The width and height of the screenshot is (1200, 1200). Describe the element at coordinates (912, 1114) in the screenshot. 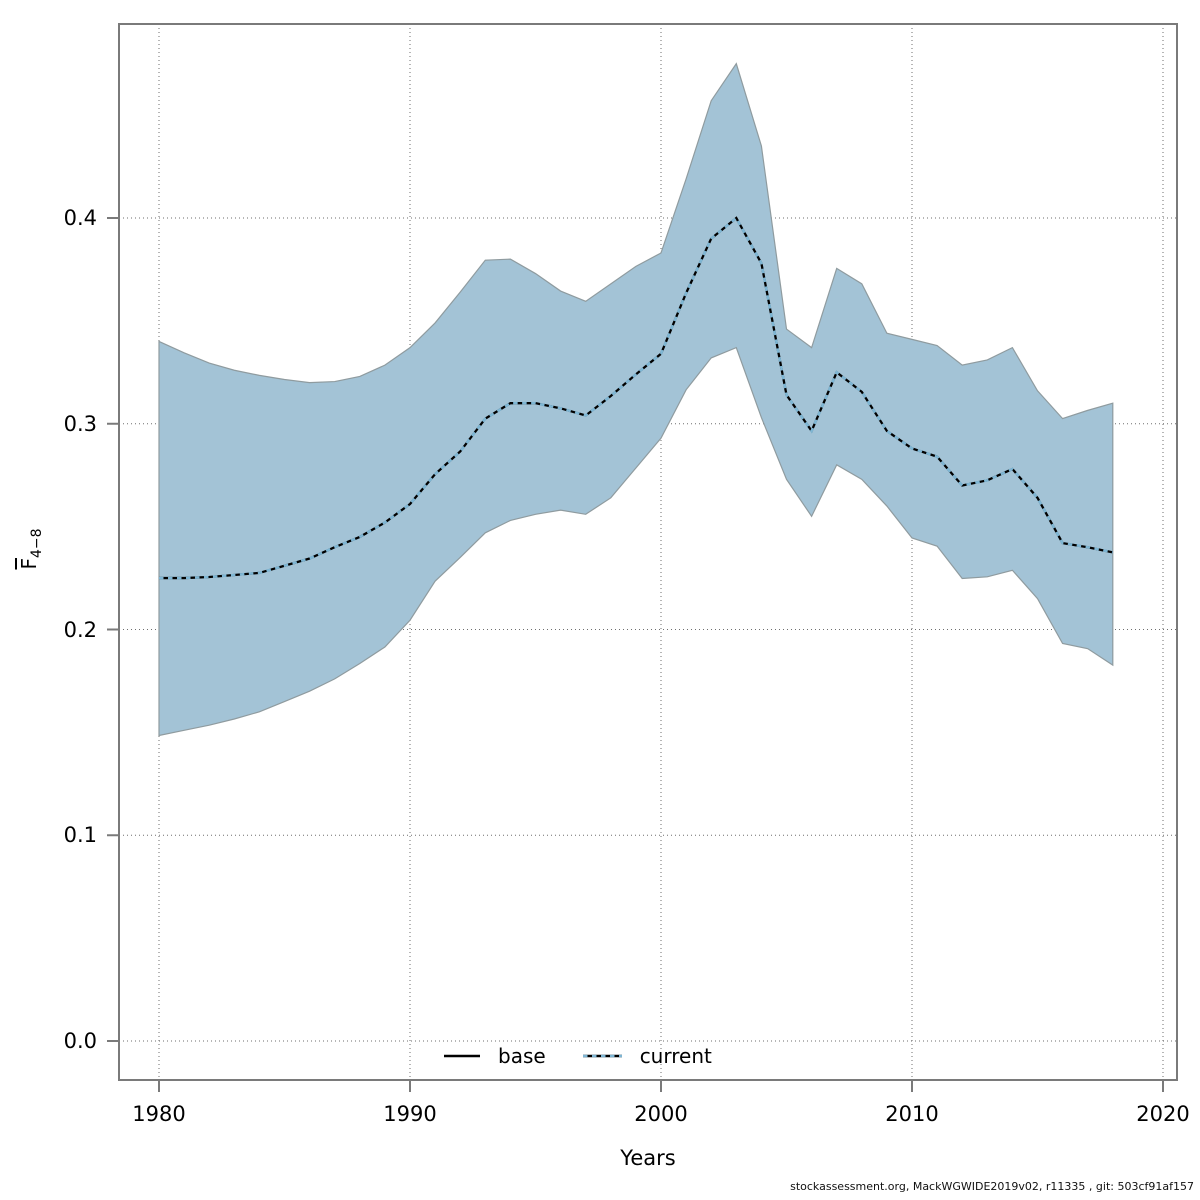

I see `x-tick-label: 2010` at that location.